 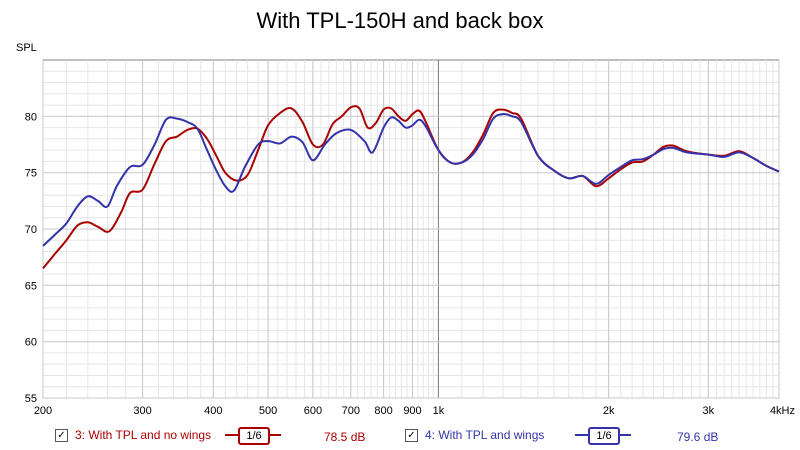 What do you see at coordinates (31, 117) in the screenshot?
I see `y-tick-label: 80` at bounding box center [31, 117].